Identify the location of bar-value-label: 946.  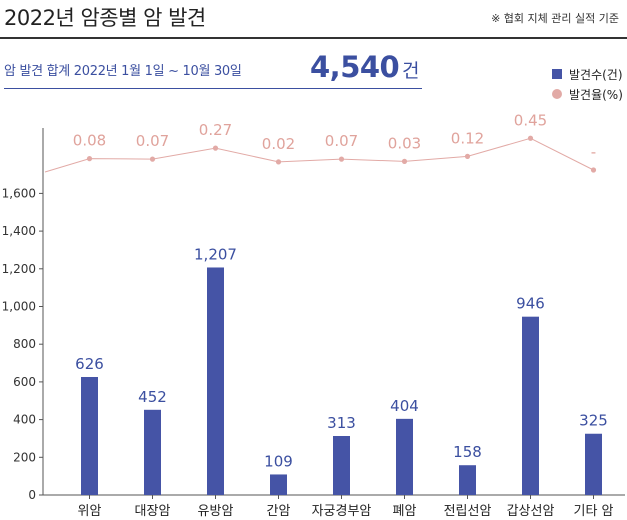
(530, 304).